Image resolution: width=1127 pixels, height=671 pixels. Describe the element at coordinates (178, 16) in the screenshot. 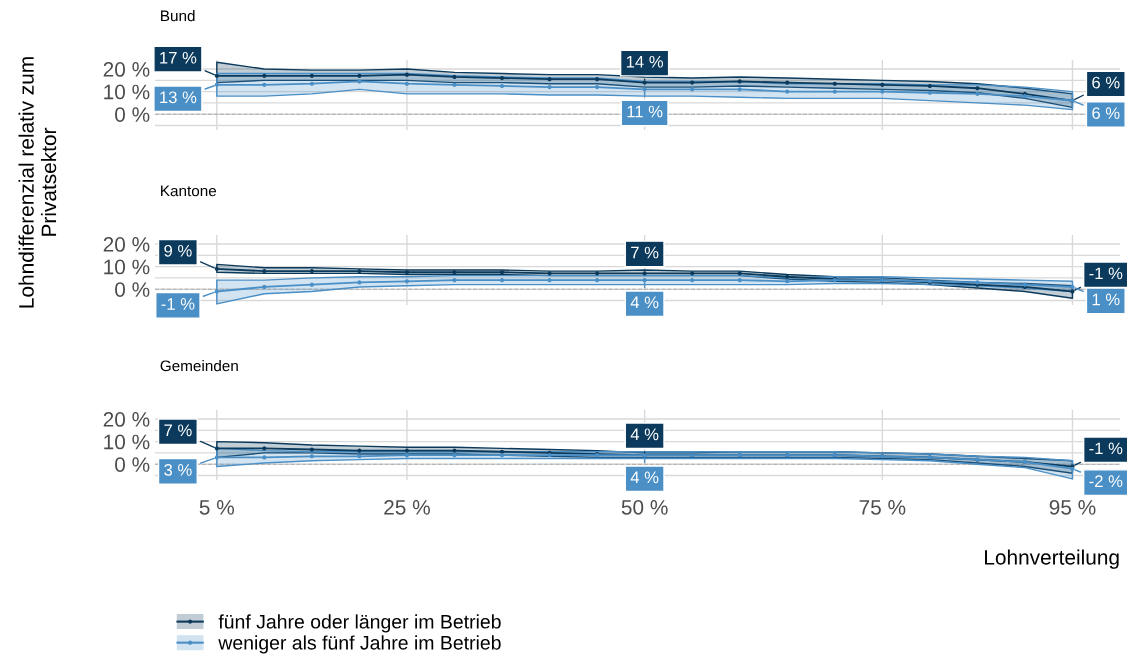

I see `chart-title: Bund` at that location.